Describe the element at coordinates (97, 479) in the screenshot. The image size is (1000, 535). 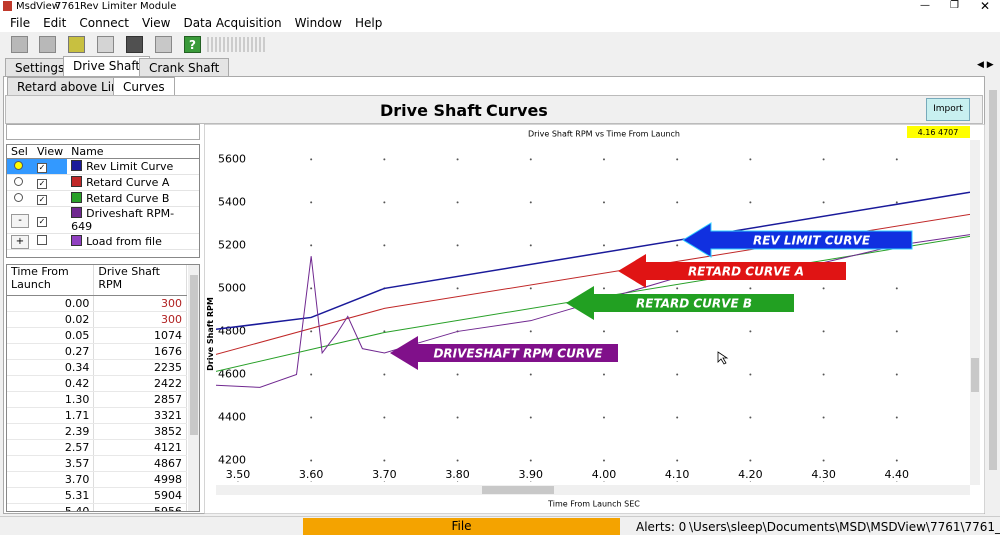
I see `data-row: 3.70 4998` at that location.